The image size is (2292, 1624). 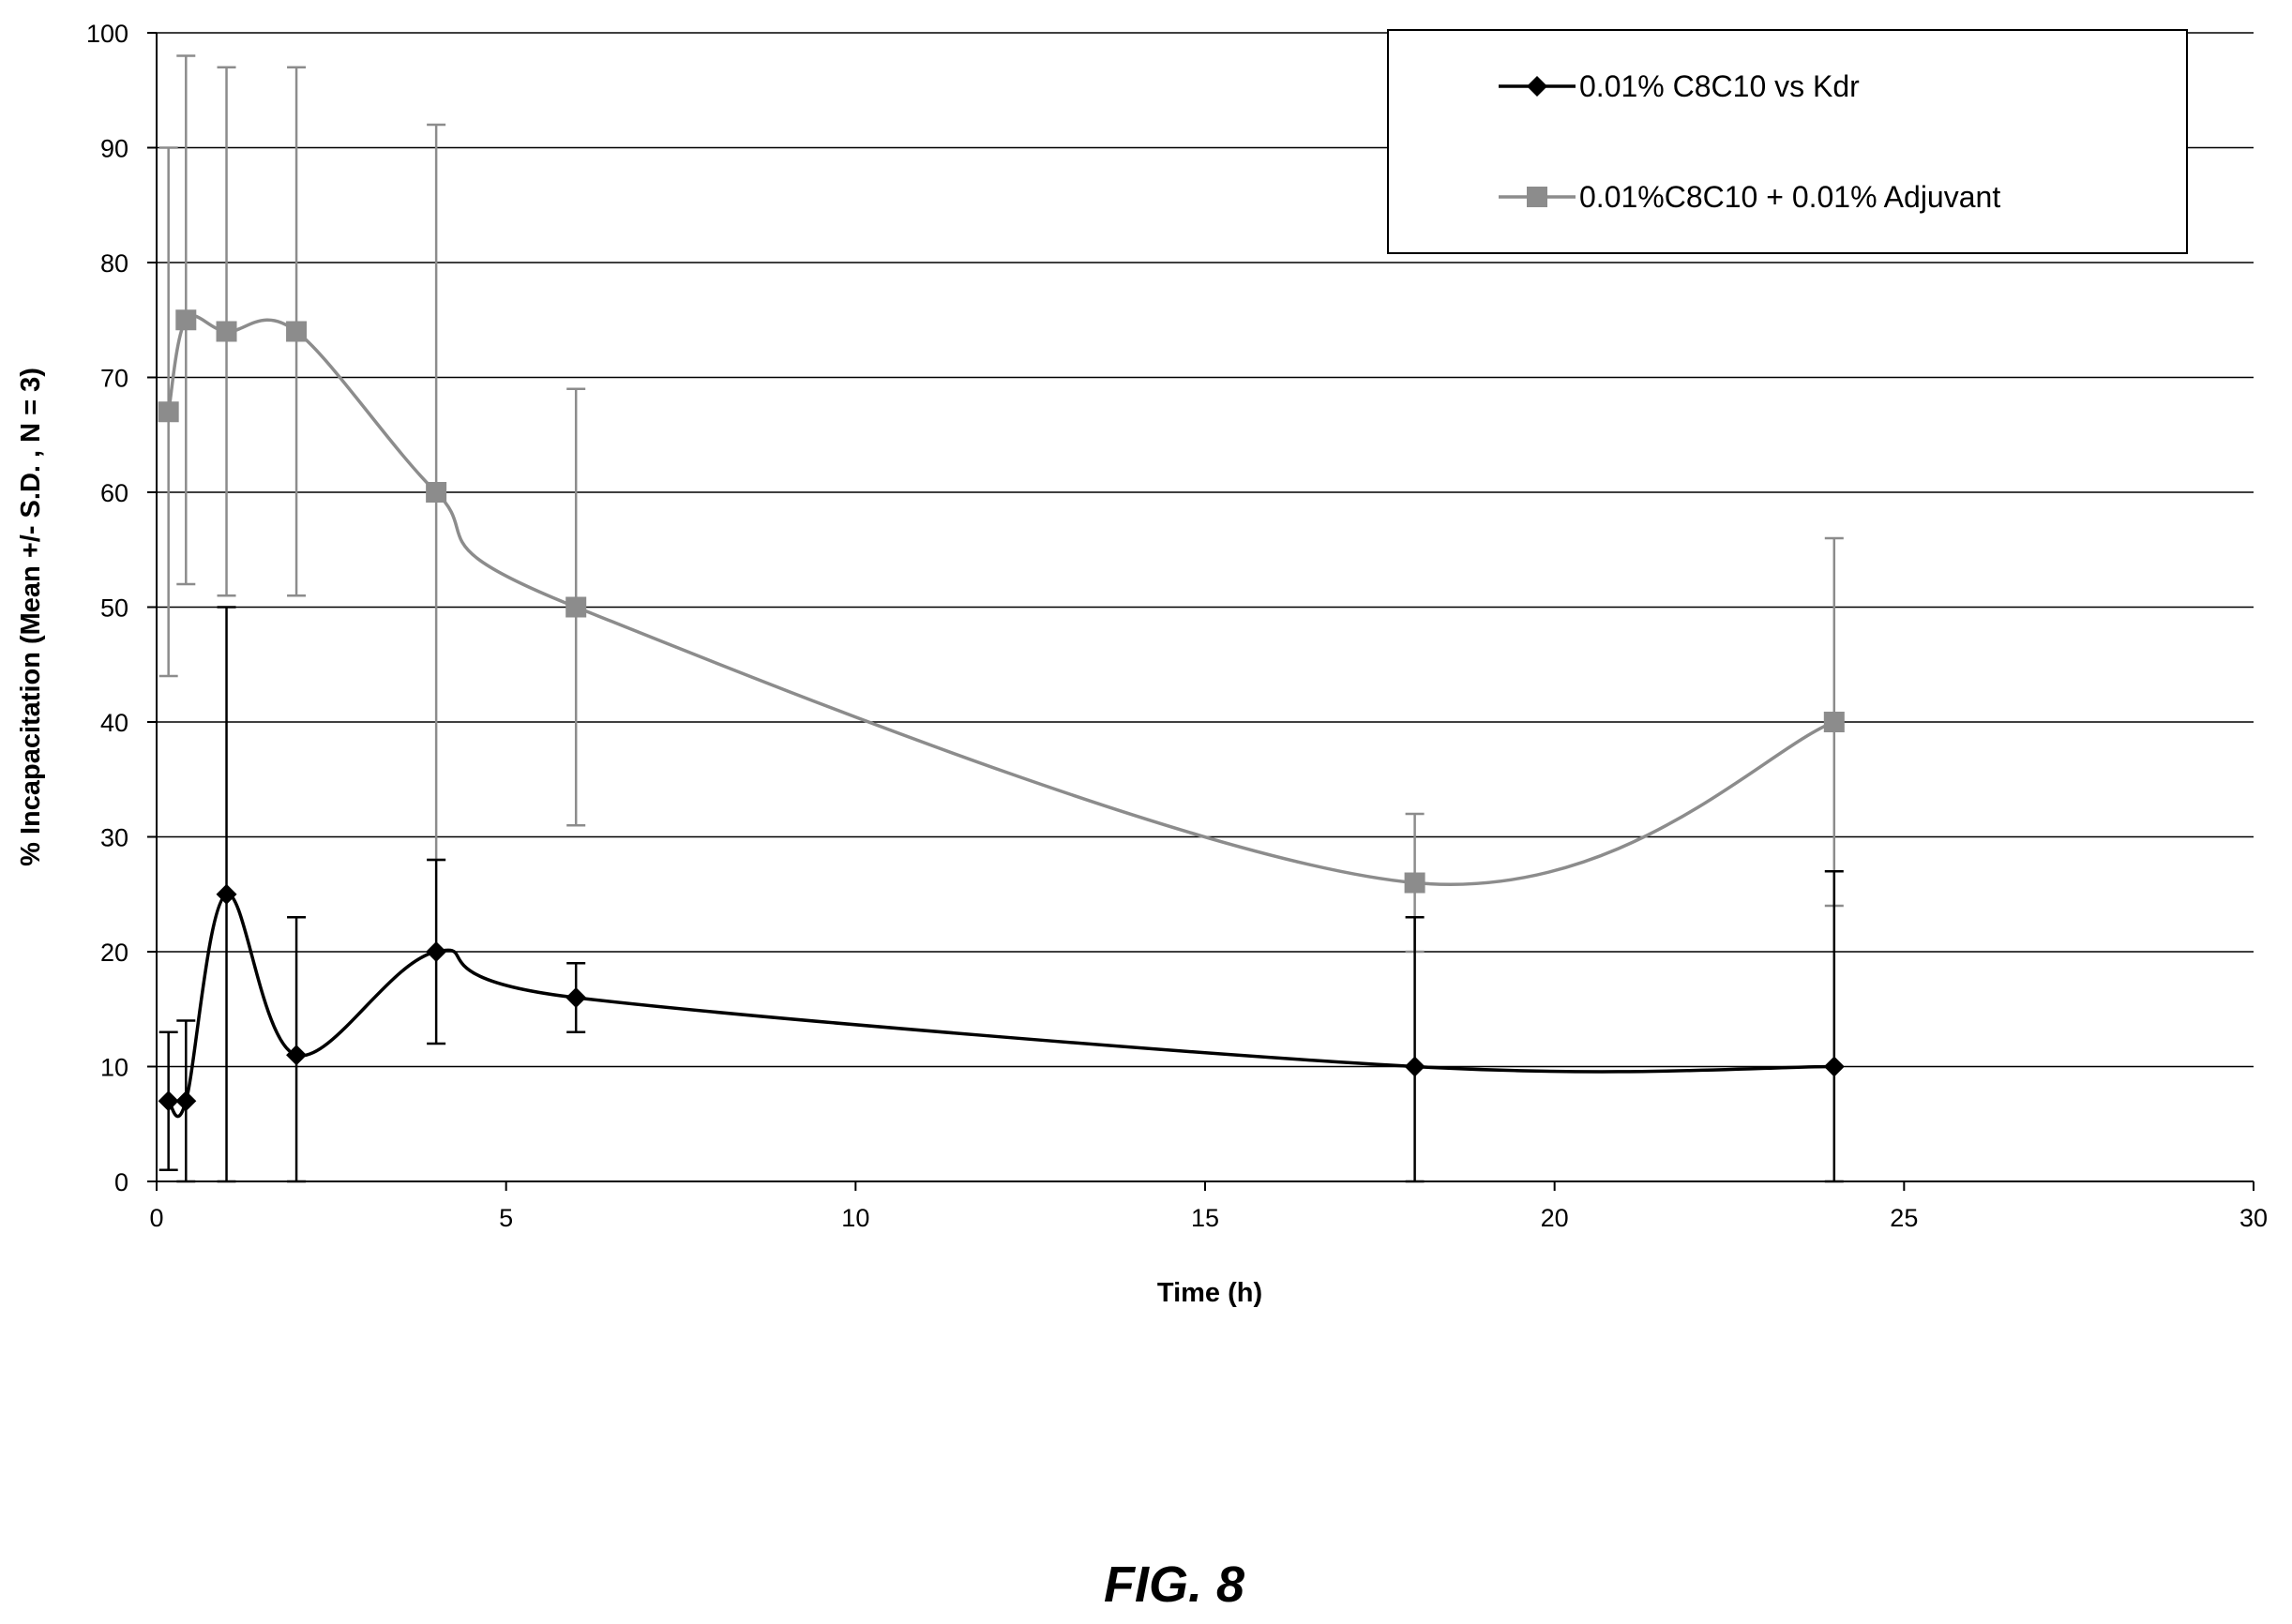 I want to click on y-axis-label: % Incapacitation (Mean +/- S.D. , N = 3), so click(x=31, y=617).